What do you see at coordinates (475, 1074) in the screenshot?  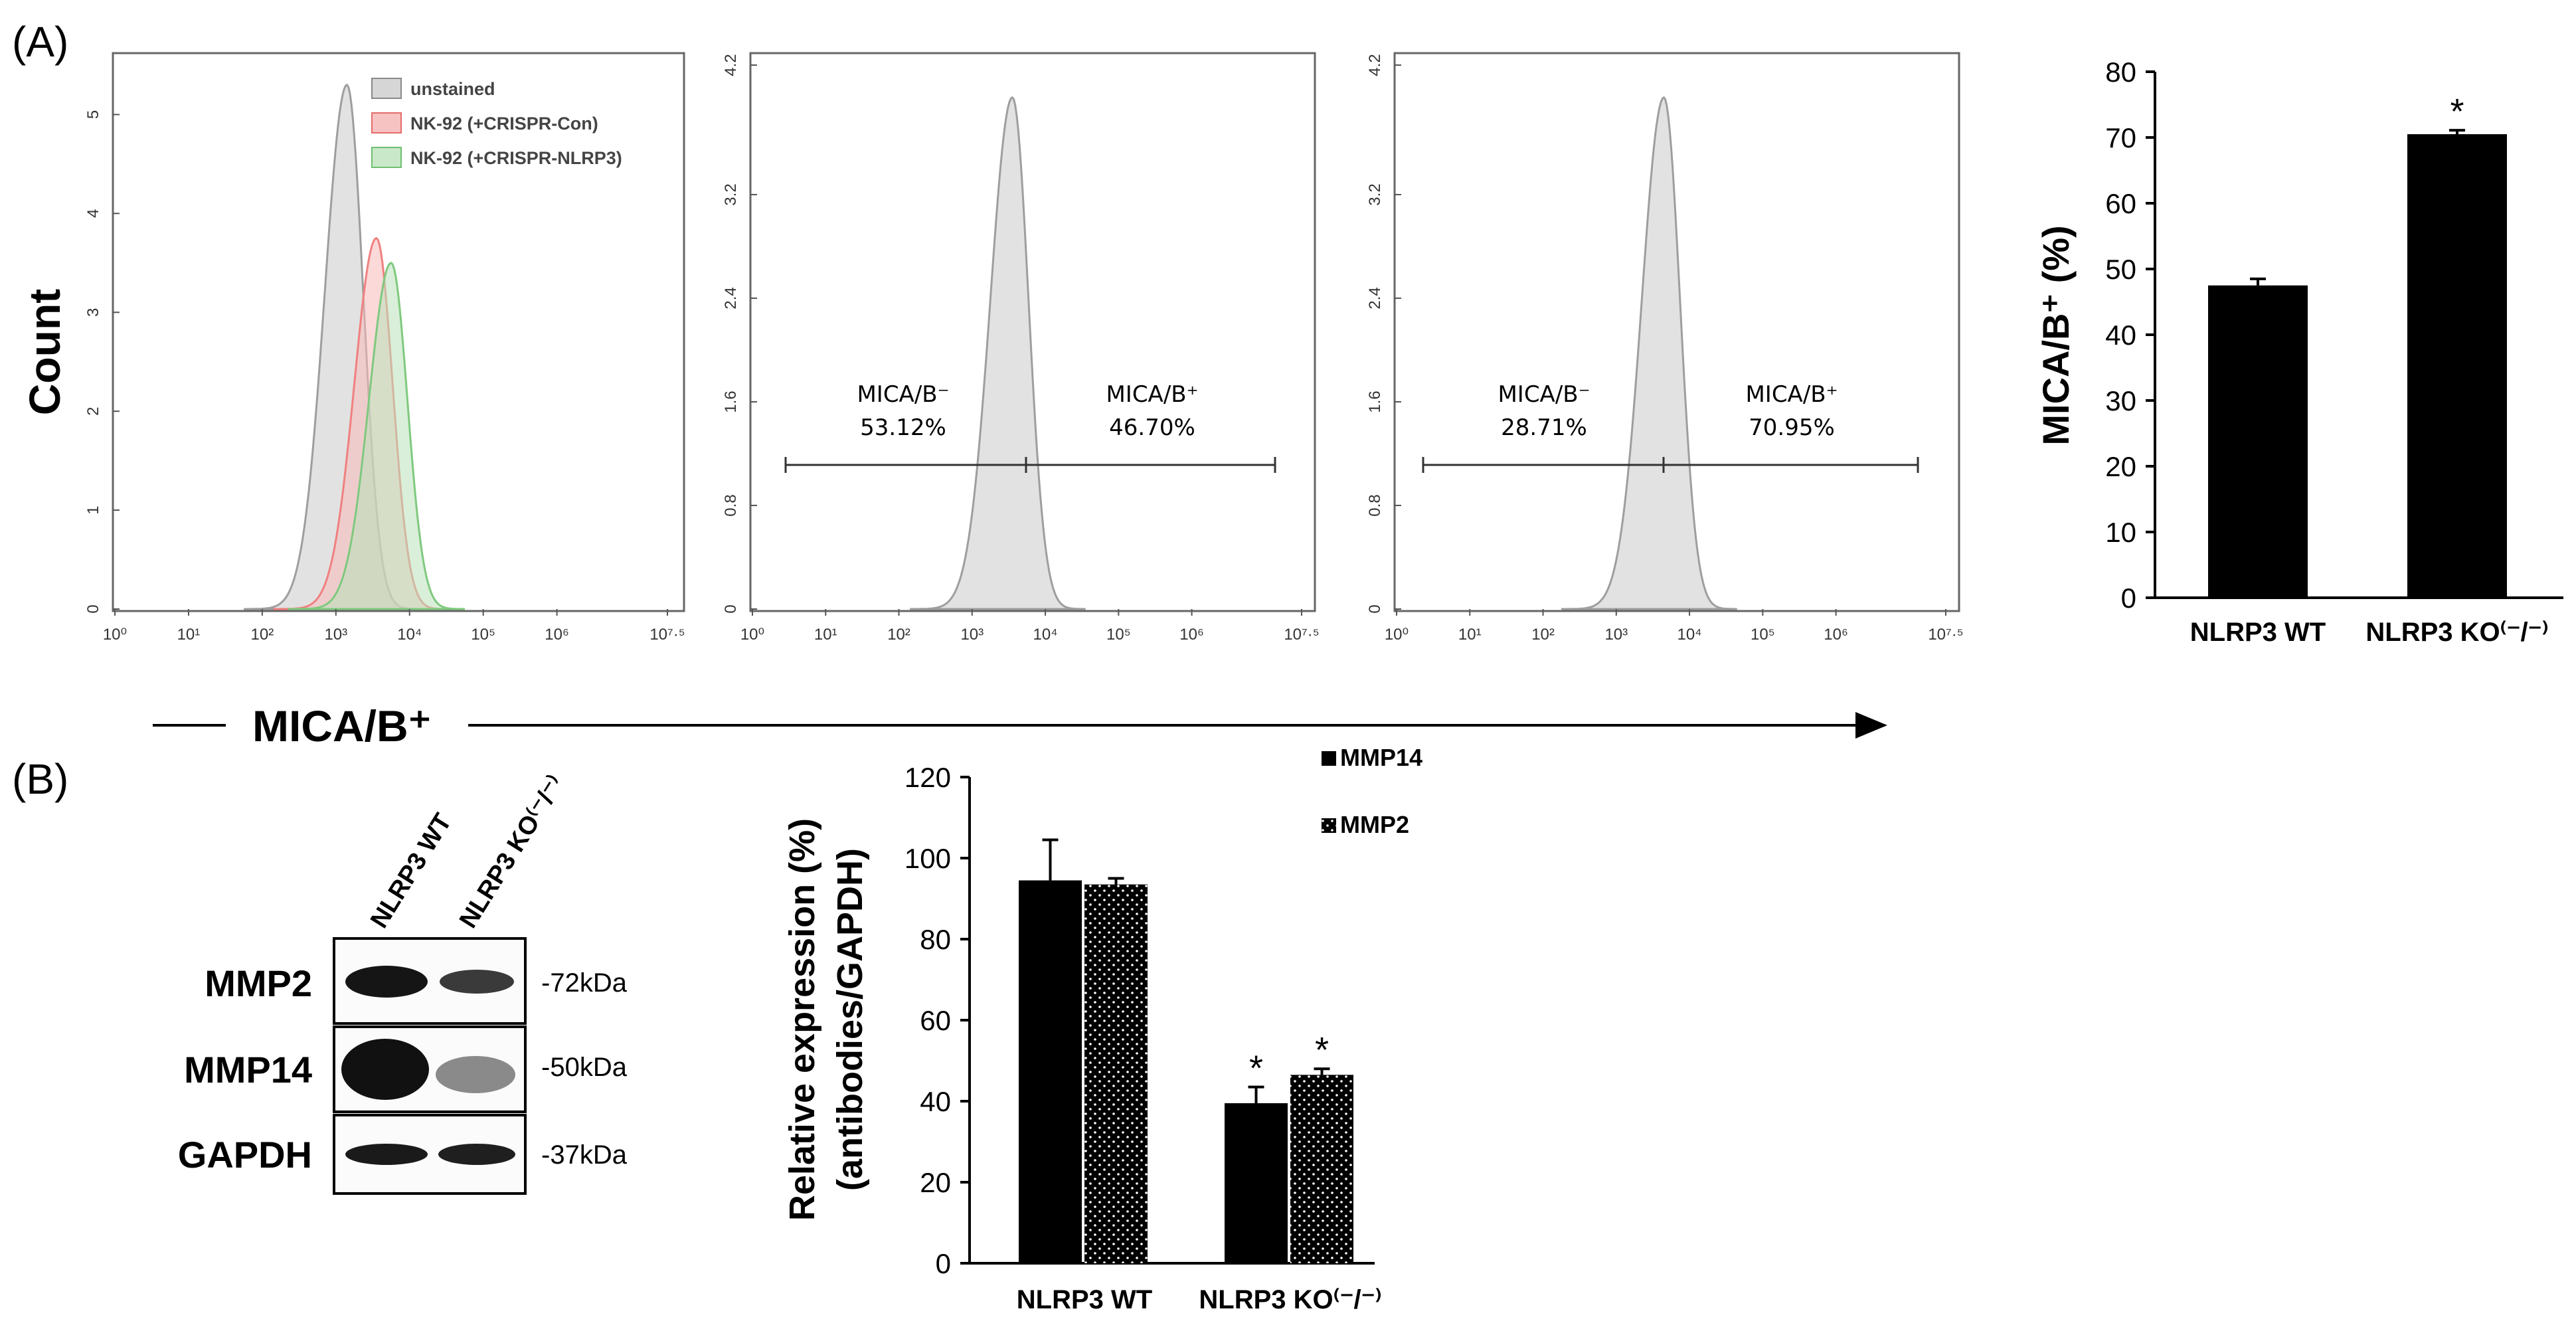 I see `blot-band-mmp14-ko` at bounding box center [475, 1074].